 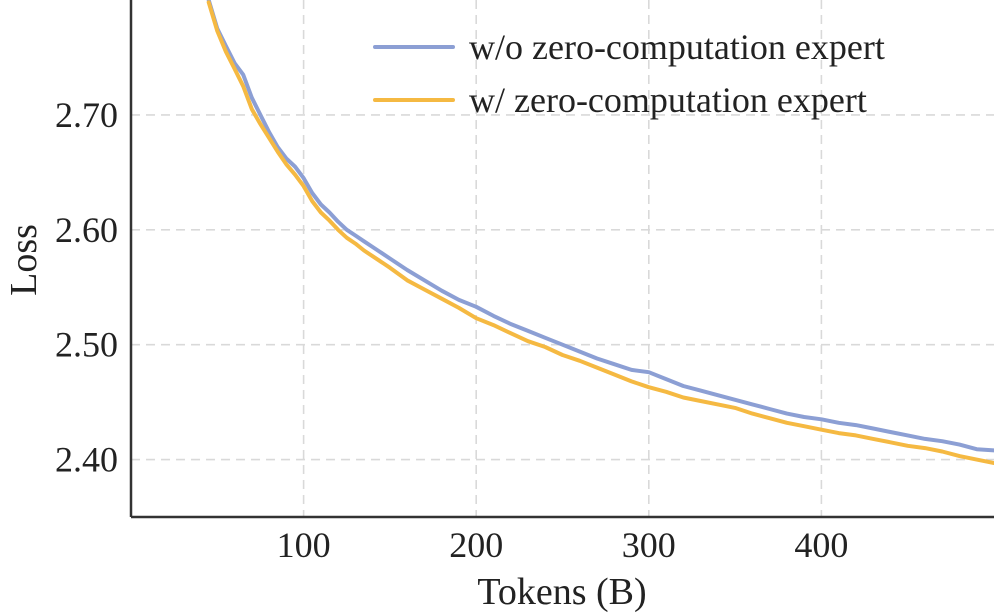 I want to click on x-tick-labels: 100 200 300 400, so click(x=563, y=545).